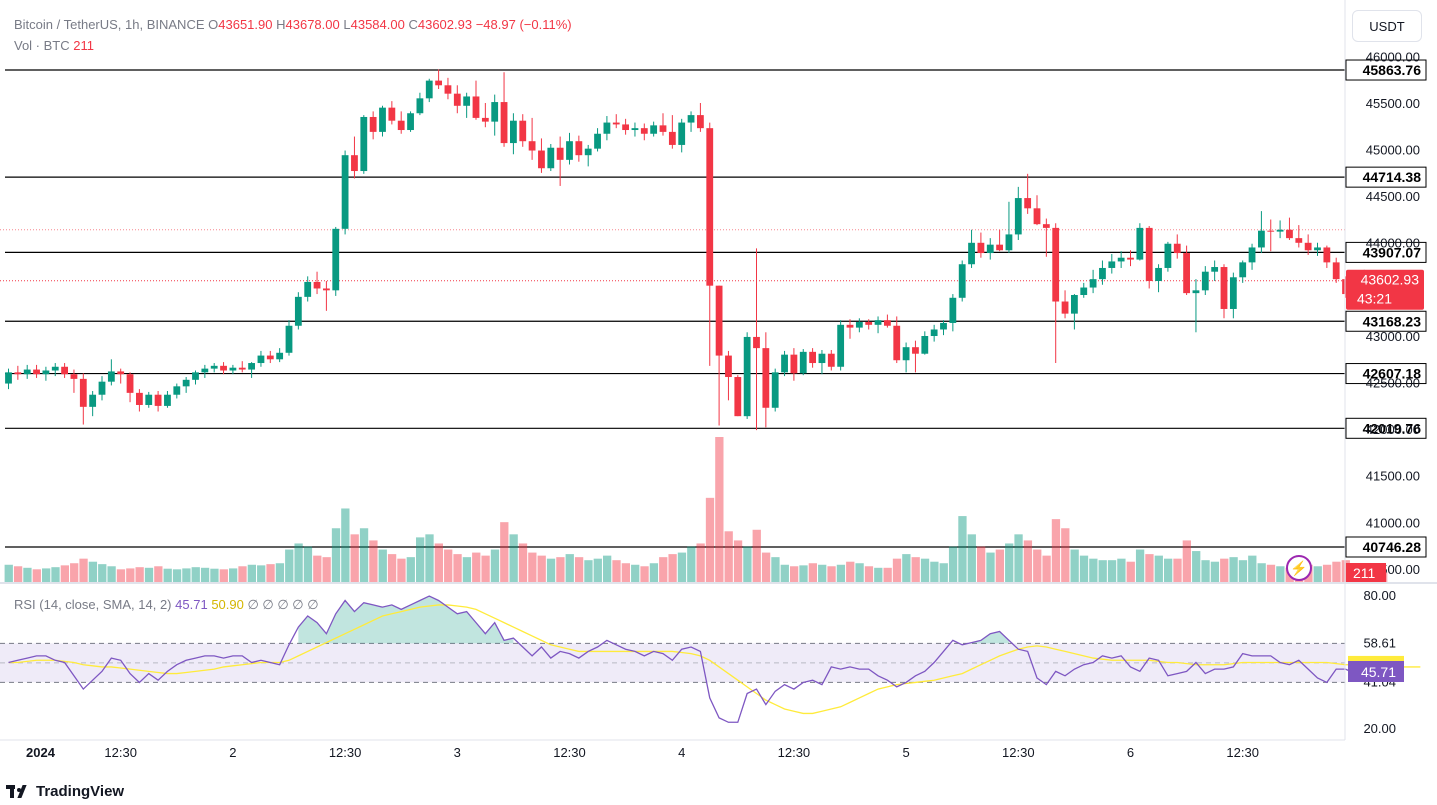  I want to click on last-price-box, so click(1385, 289).